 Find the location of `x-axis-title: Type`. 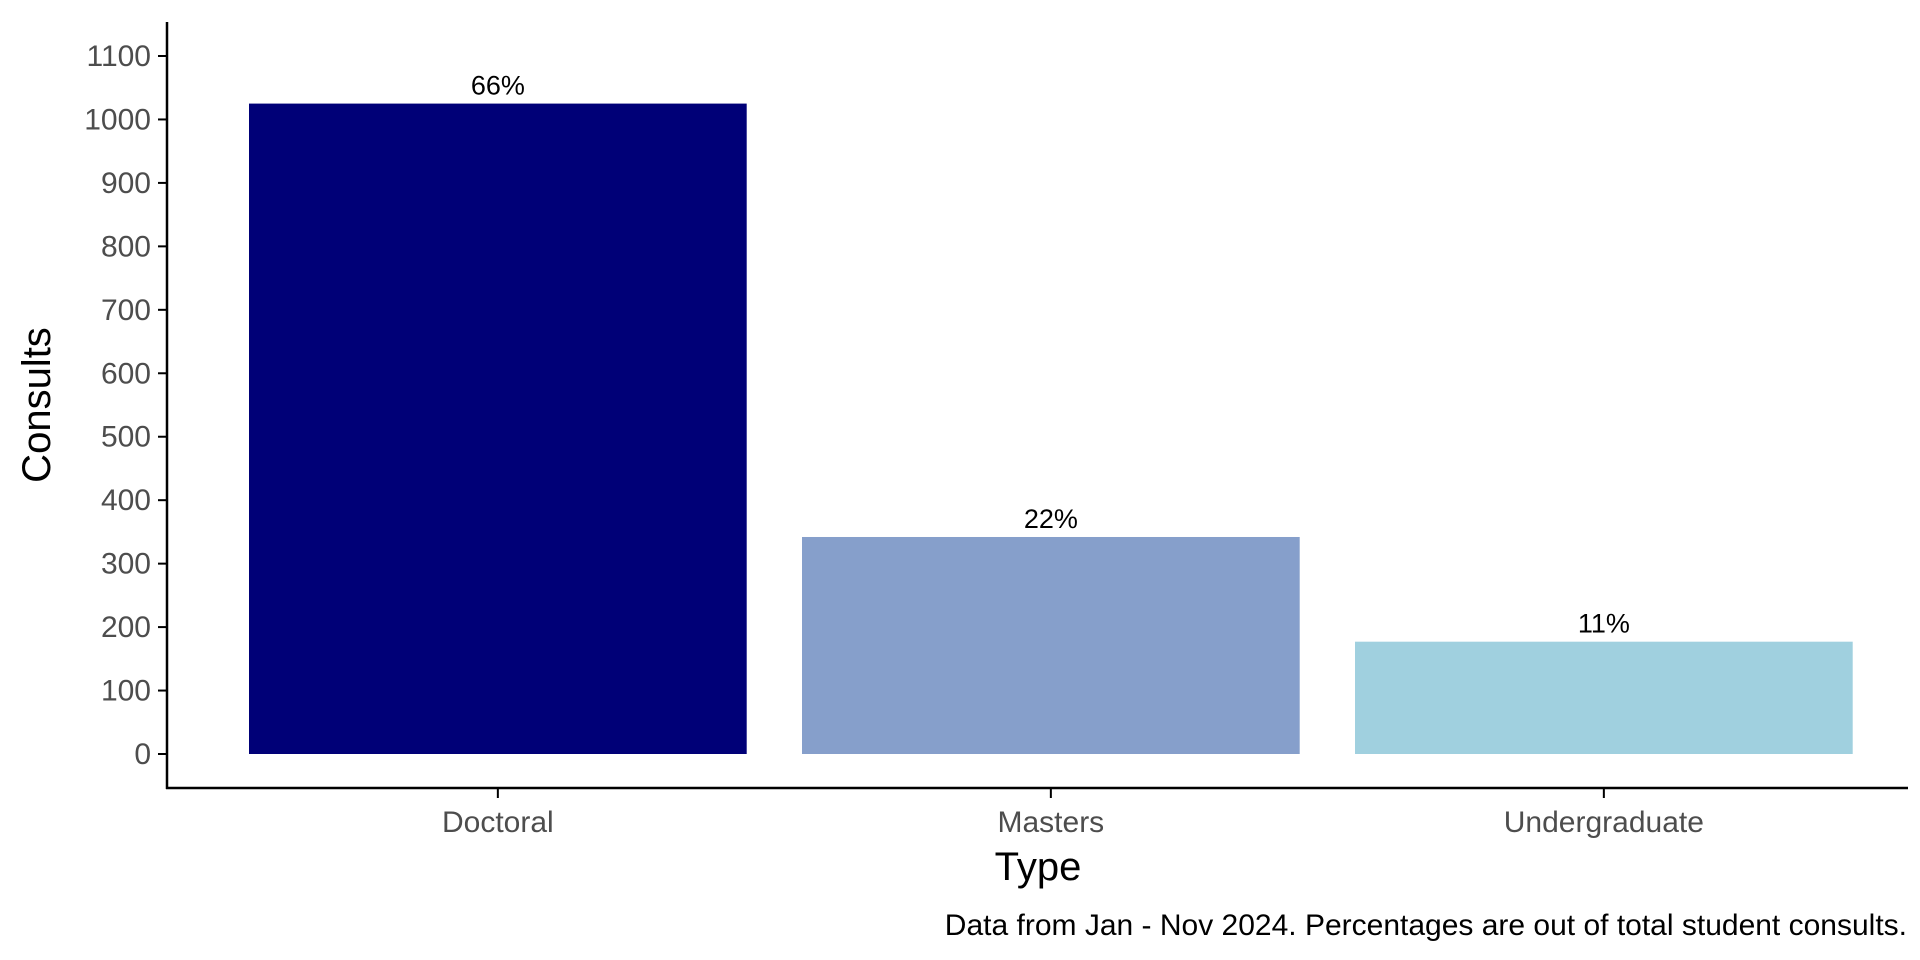

x-axis-title: Type is located at coordinates (1038, 867).